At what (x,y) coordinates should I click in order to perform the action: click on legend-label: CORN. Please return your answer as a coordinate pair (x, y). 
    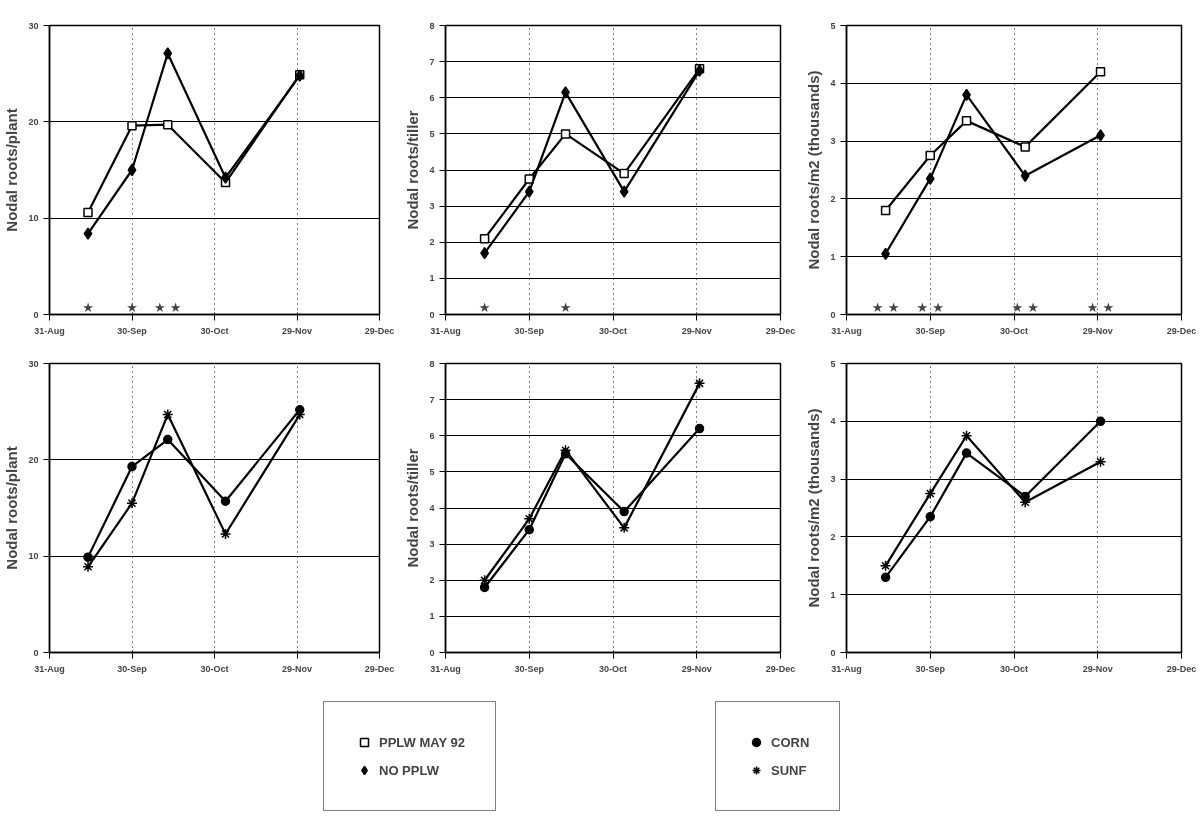
    Looking at the image, I should click on (790, 742).